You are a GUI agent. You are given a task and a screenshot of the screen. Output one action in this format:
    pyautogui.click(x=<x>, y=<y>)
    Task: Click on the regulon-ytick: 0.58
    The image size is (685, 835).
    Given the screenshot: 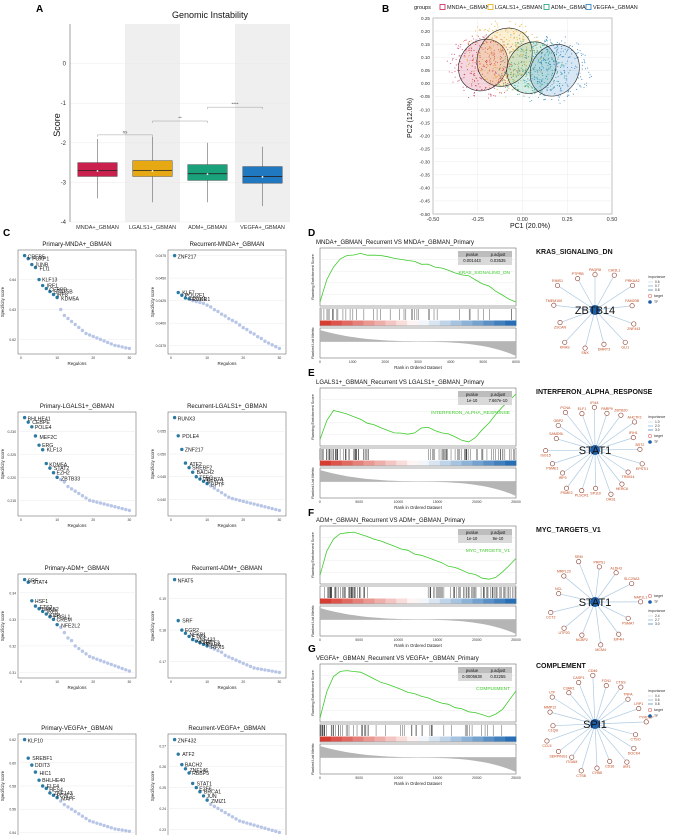 What is the action you would take?
    pyautogui.click(x=12, y=787)
    